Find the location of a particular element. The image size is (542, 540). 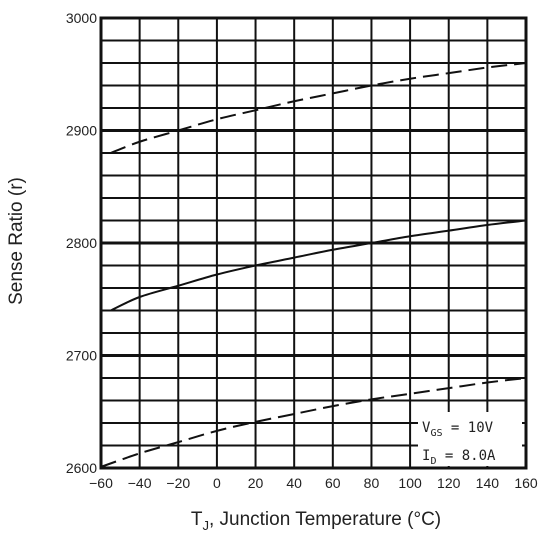

x-tick-labels: −60 −40 −20 0 20 40 60 80 100 120 140 160 is located at coordinates (313, 483).